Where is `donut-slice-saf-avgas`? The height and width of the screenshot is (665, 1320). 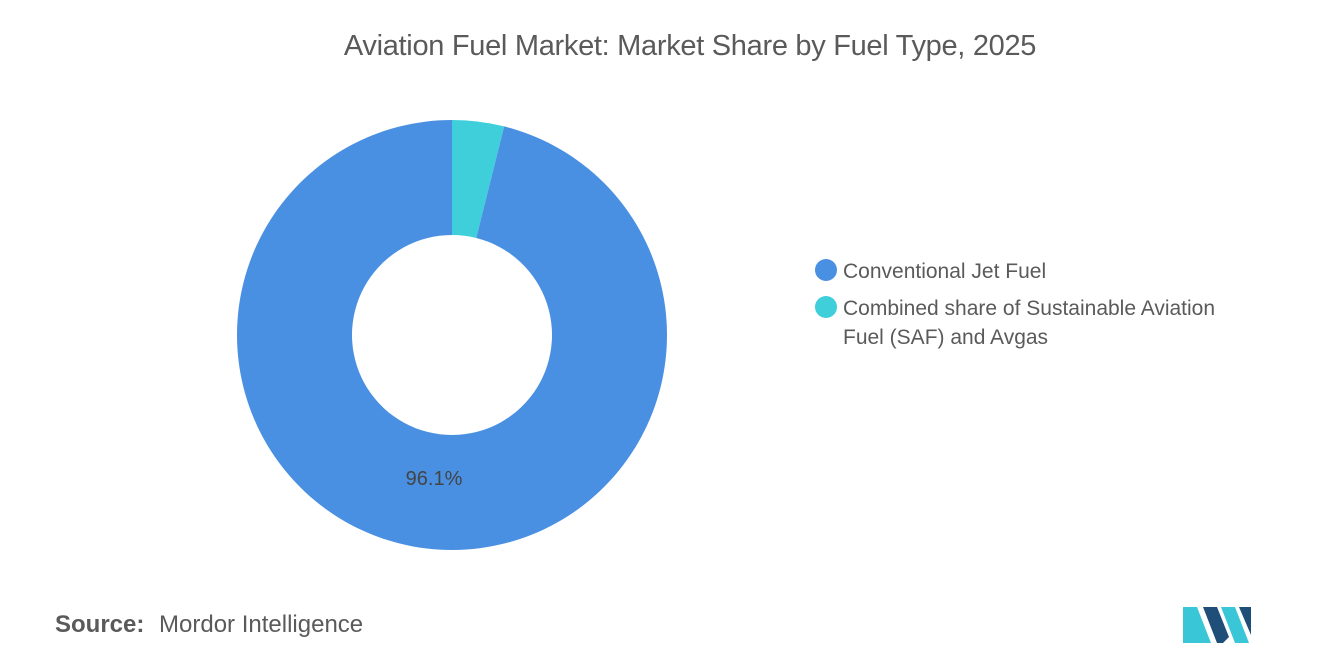
donut-slice-saf-avgas is located at coordinates (478, 179).